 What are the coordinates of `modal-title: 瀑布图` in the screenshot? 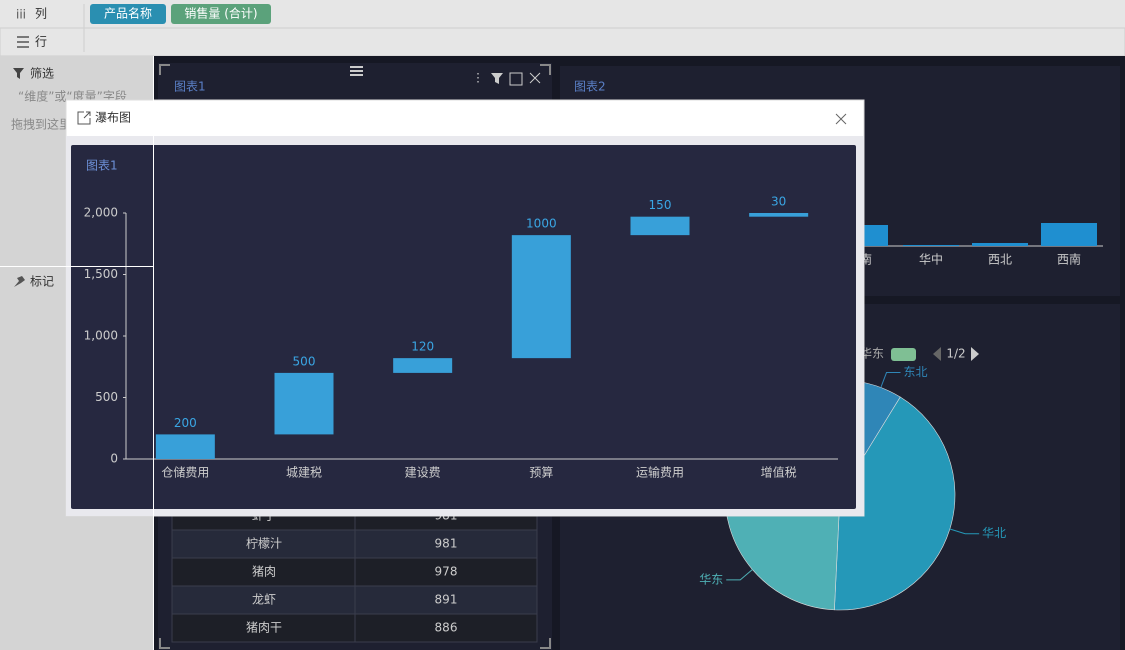 It's located at (113, 118).